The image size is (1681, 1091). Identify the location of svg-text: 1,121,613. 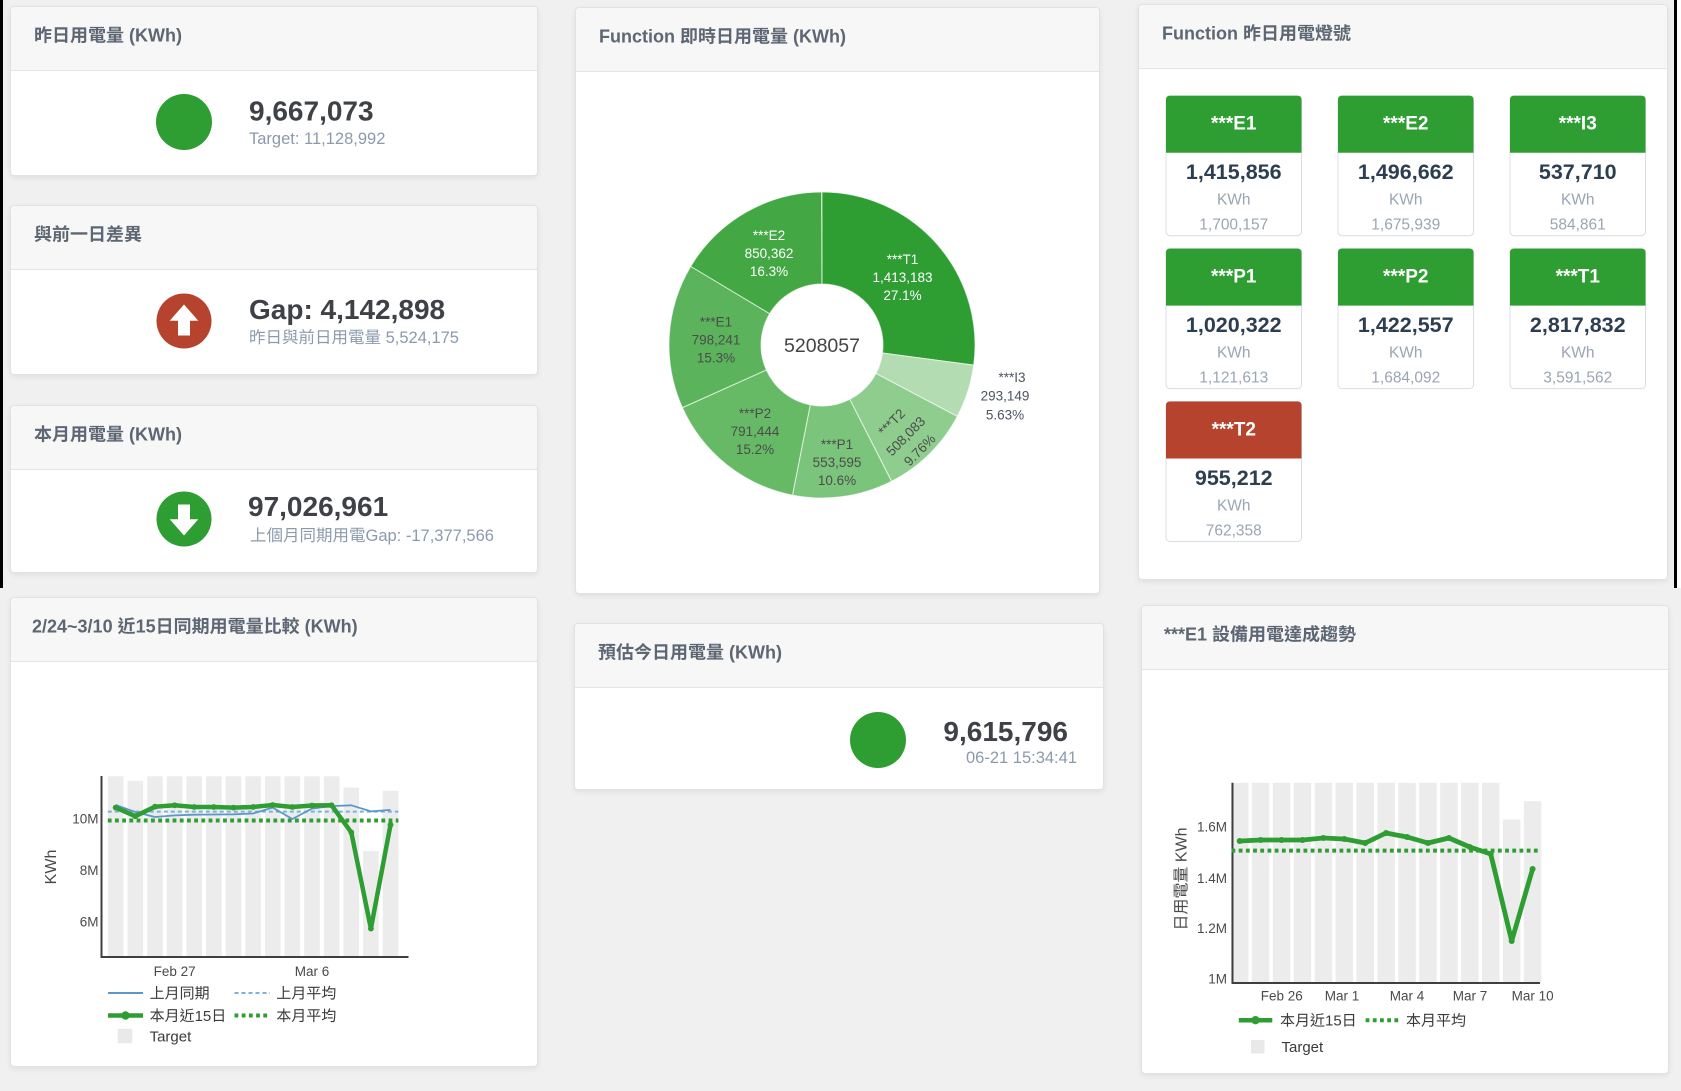
(1233, 378).